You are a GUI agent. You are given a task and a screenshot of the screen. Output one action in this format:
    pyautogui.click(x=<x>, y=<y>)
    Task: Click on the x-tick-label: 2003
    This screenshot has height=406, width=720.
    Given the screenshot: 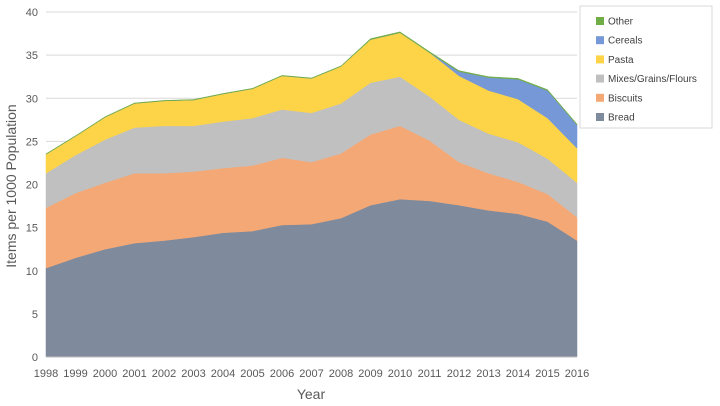 What is the action you would take?
    pyautogui.click(x=193, y=374)
    